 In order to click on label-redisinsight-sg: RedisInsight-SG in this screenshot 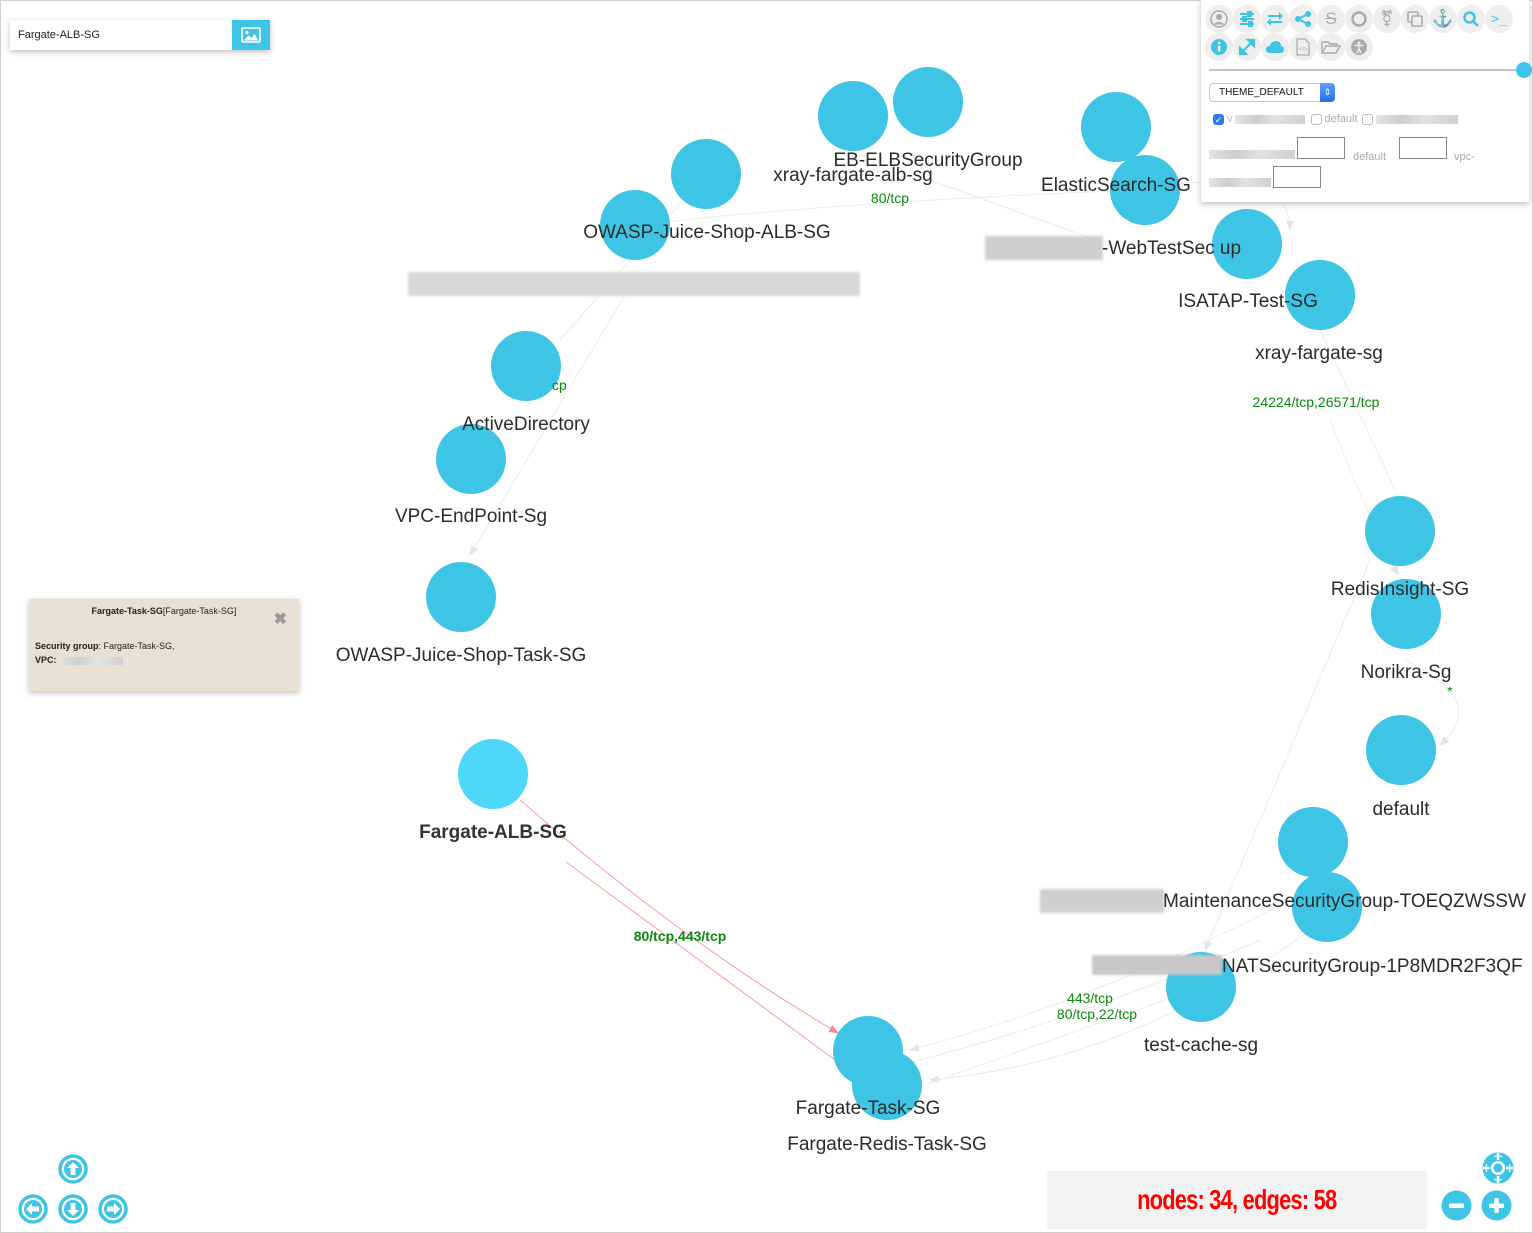, I will do `click(1400, 589)`.